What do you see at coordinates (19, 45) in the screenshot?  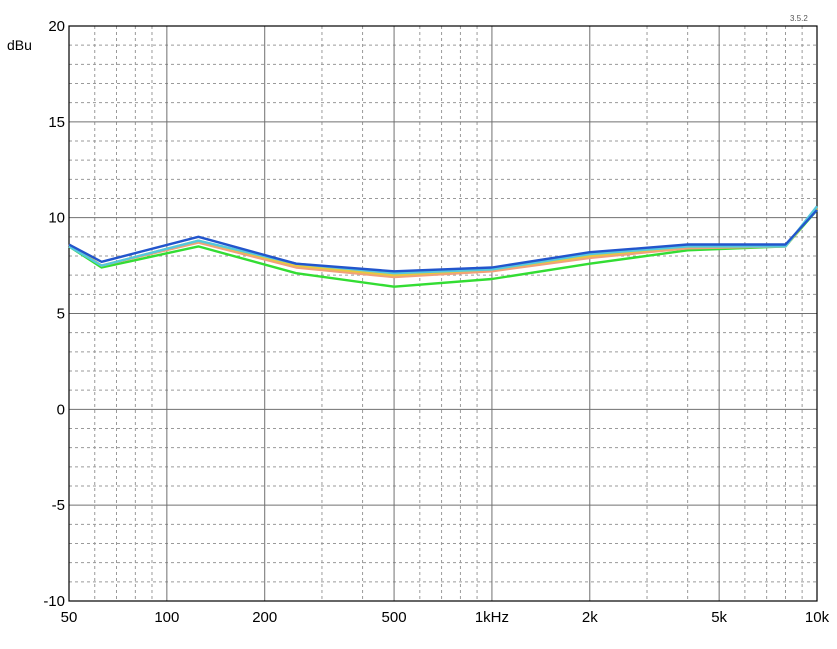 I see `y-axis-unit-label: dBu` at bounding box center [19, 45].